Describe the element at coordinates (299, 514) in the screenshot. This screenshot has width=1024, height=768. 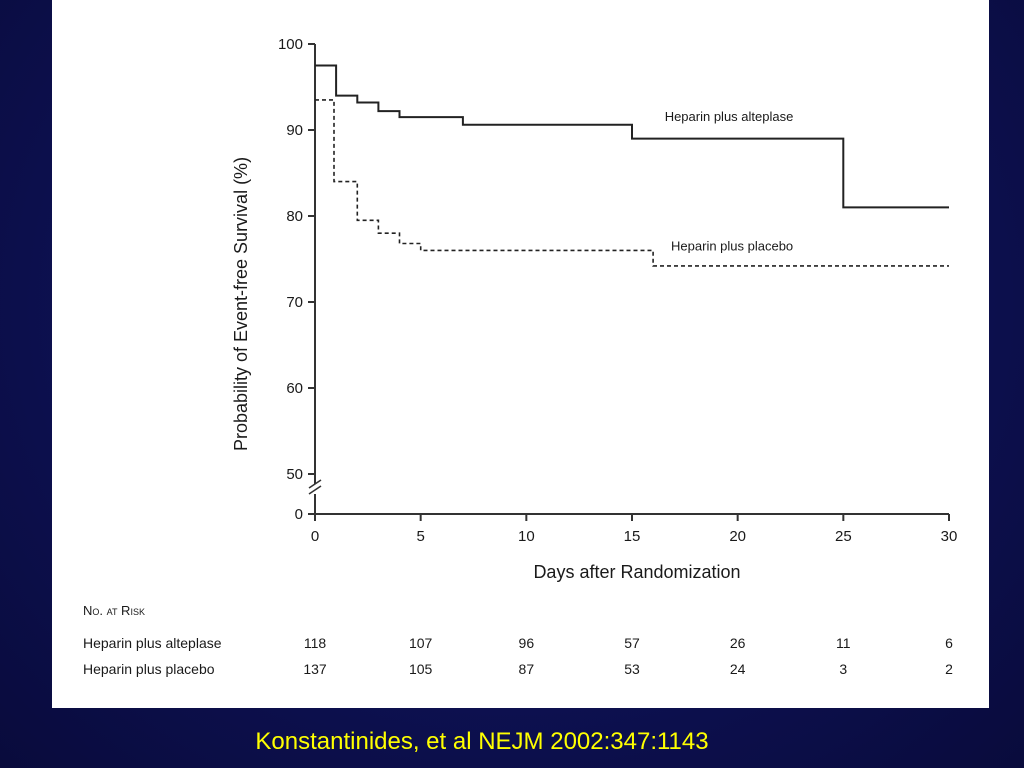
I see `y-tick-label: 0` at that location.